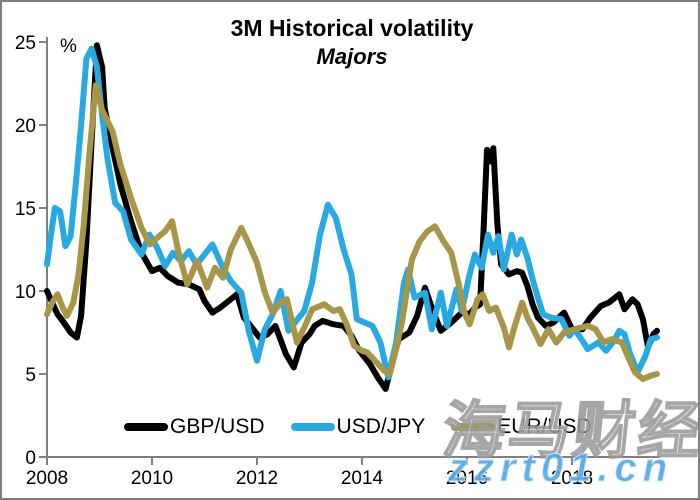 The height and width of the screenshot is (500, 700). I want to click on legend-label-gbpusd: GBP/USD, so click(217, 426).